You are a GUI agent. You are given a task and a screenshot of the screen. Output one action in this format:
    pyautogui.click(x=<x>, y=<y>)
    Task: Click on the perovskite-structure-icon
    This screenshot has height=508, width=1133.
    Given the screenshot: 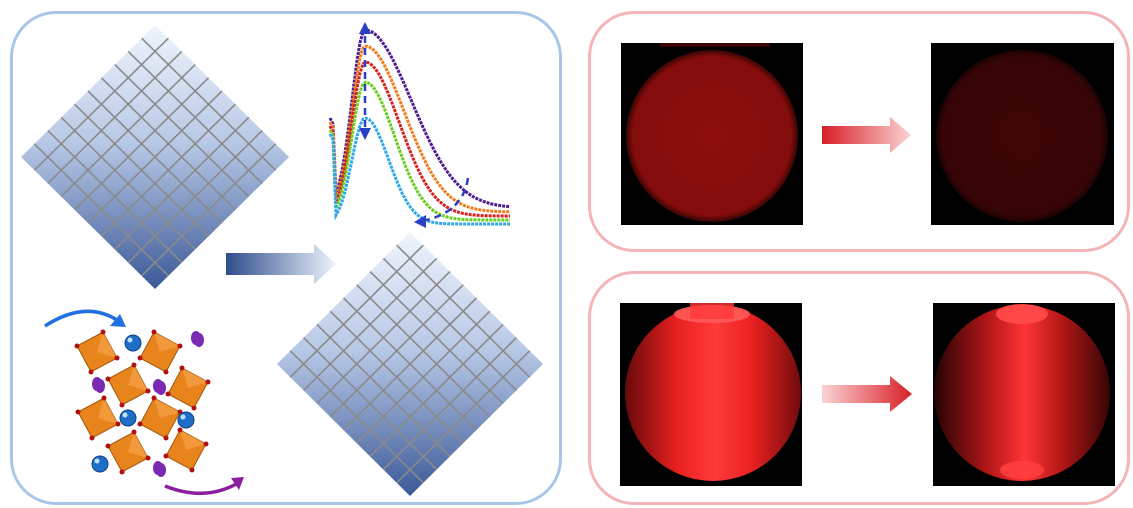 What is the action you would take?
    pyautogui.click(x=142, y=403)
    